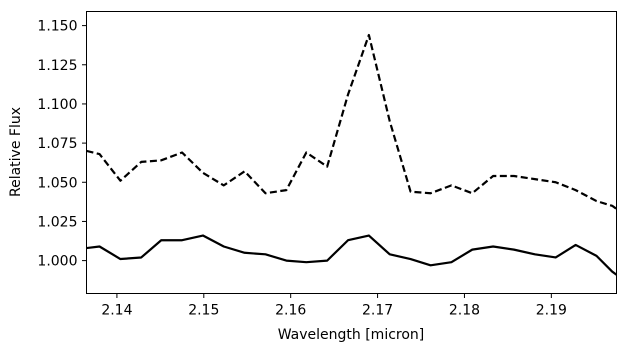 This screenshot has width=617, height=343. I want to click on y-tick-label: 1.000, so click(57, 262).